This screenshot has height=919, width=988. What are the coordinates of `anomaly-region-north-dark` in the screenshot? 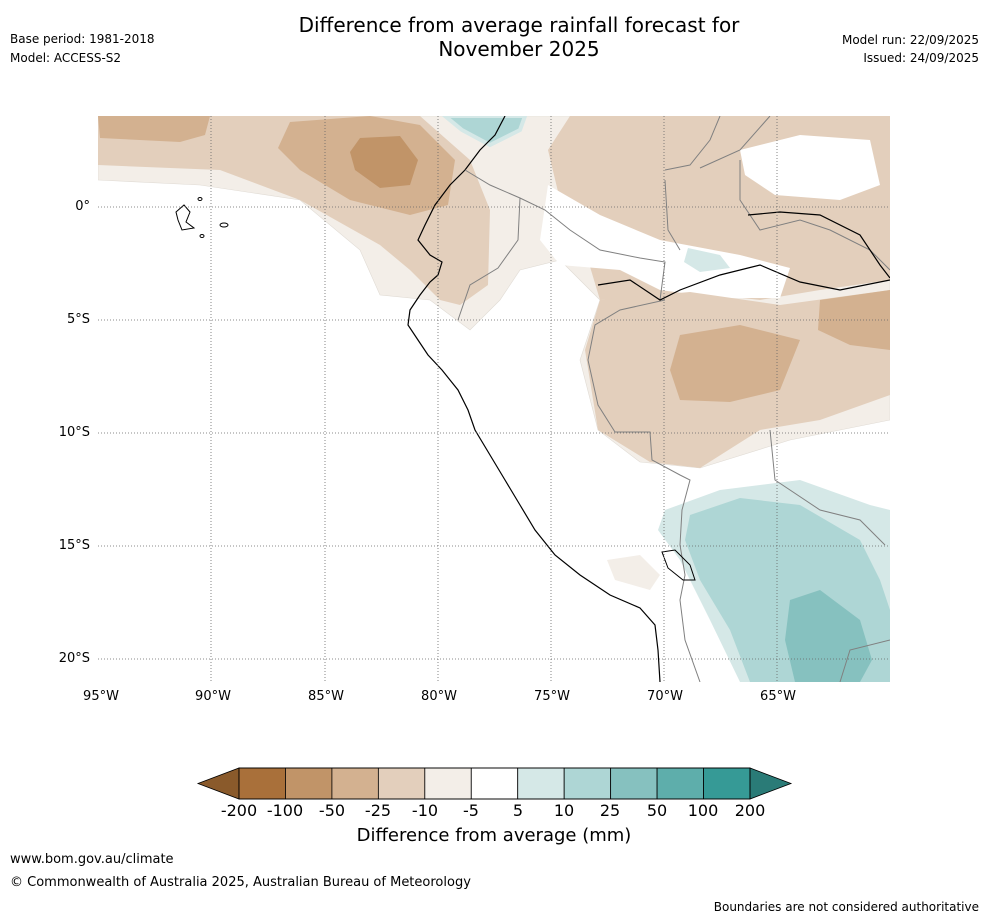 It's located at (384, 162).